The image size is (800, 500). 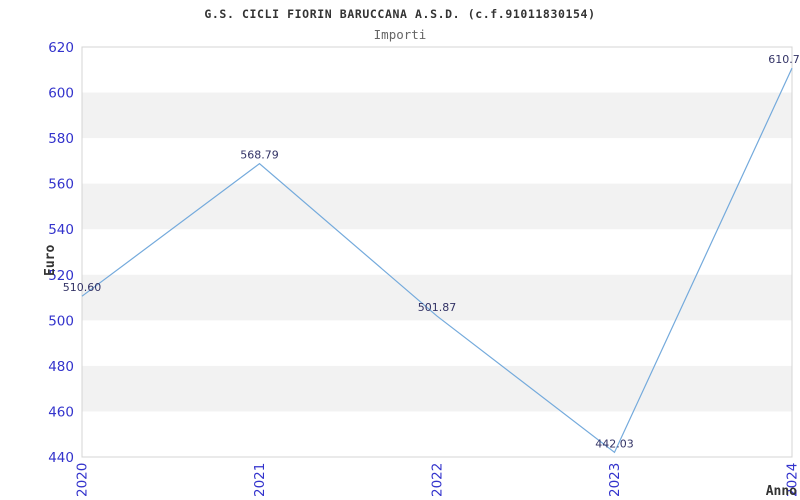 What do you see at coordinates (259, 155) in the screenshot?
I see `data-label: 568.79` at bounding box center [259, 155].